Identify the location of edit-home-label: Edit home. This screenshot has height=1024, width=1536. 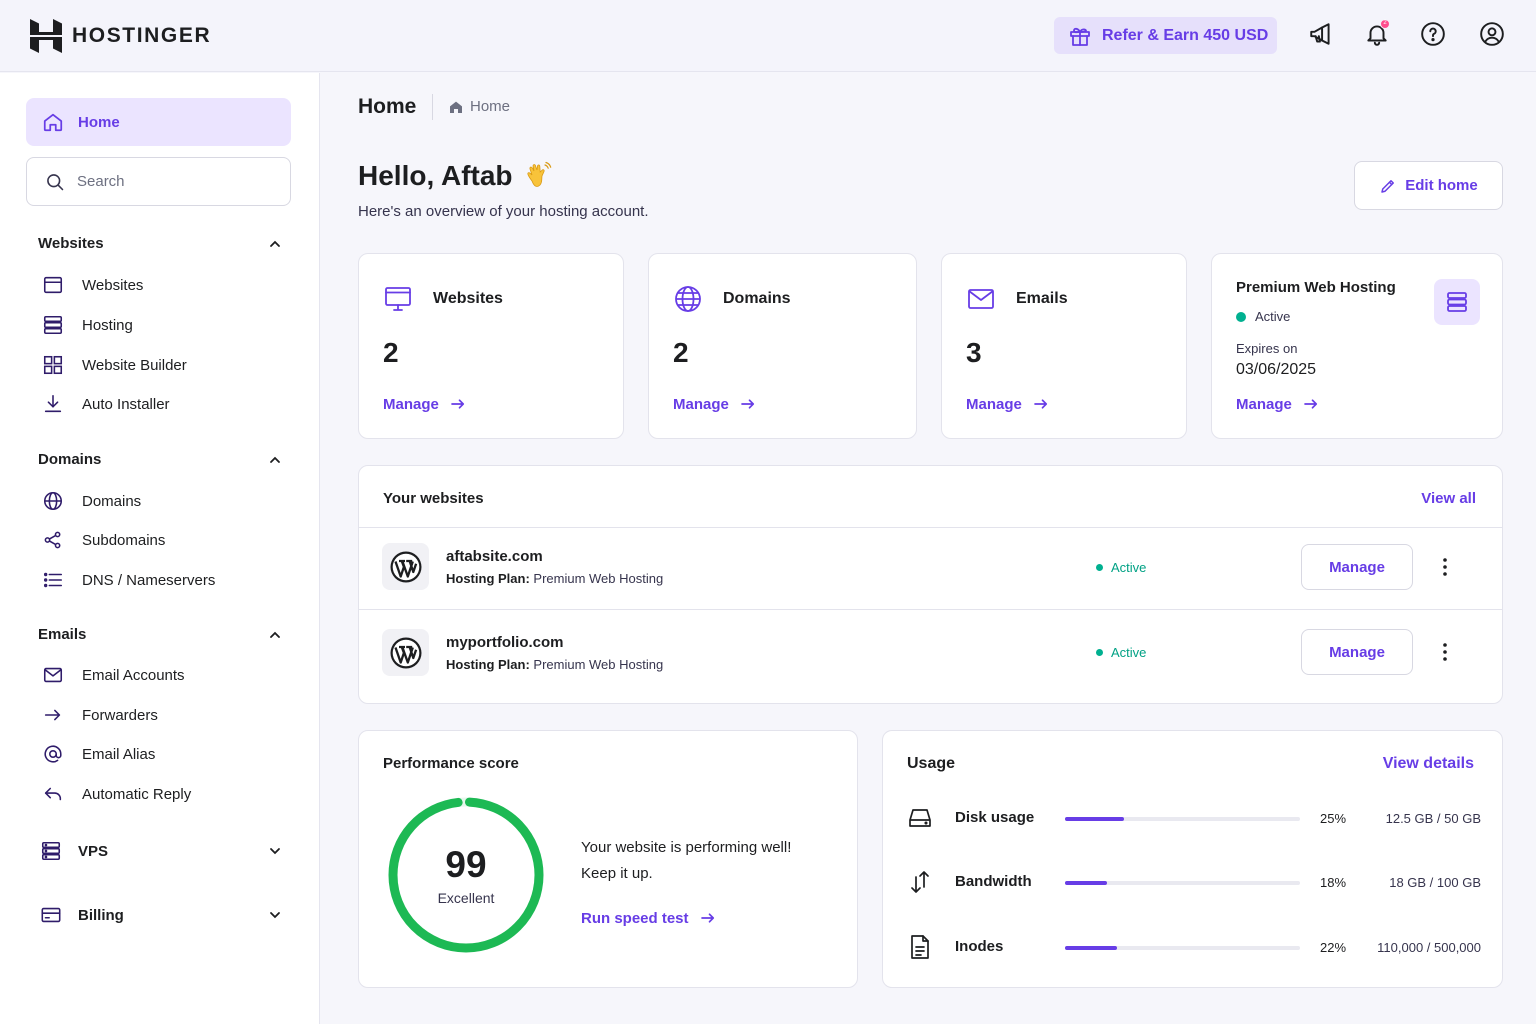
(1441, 185).